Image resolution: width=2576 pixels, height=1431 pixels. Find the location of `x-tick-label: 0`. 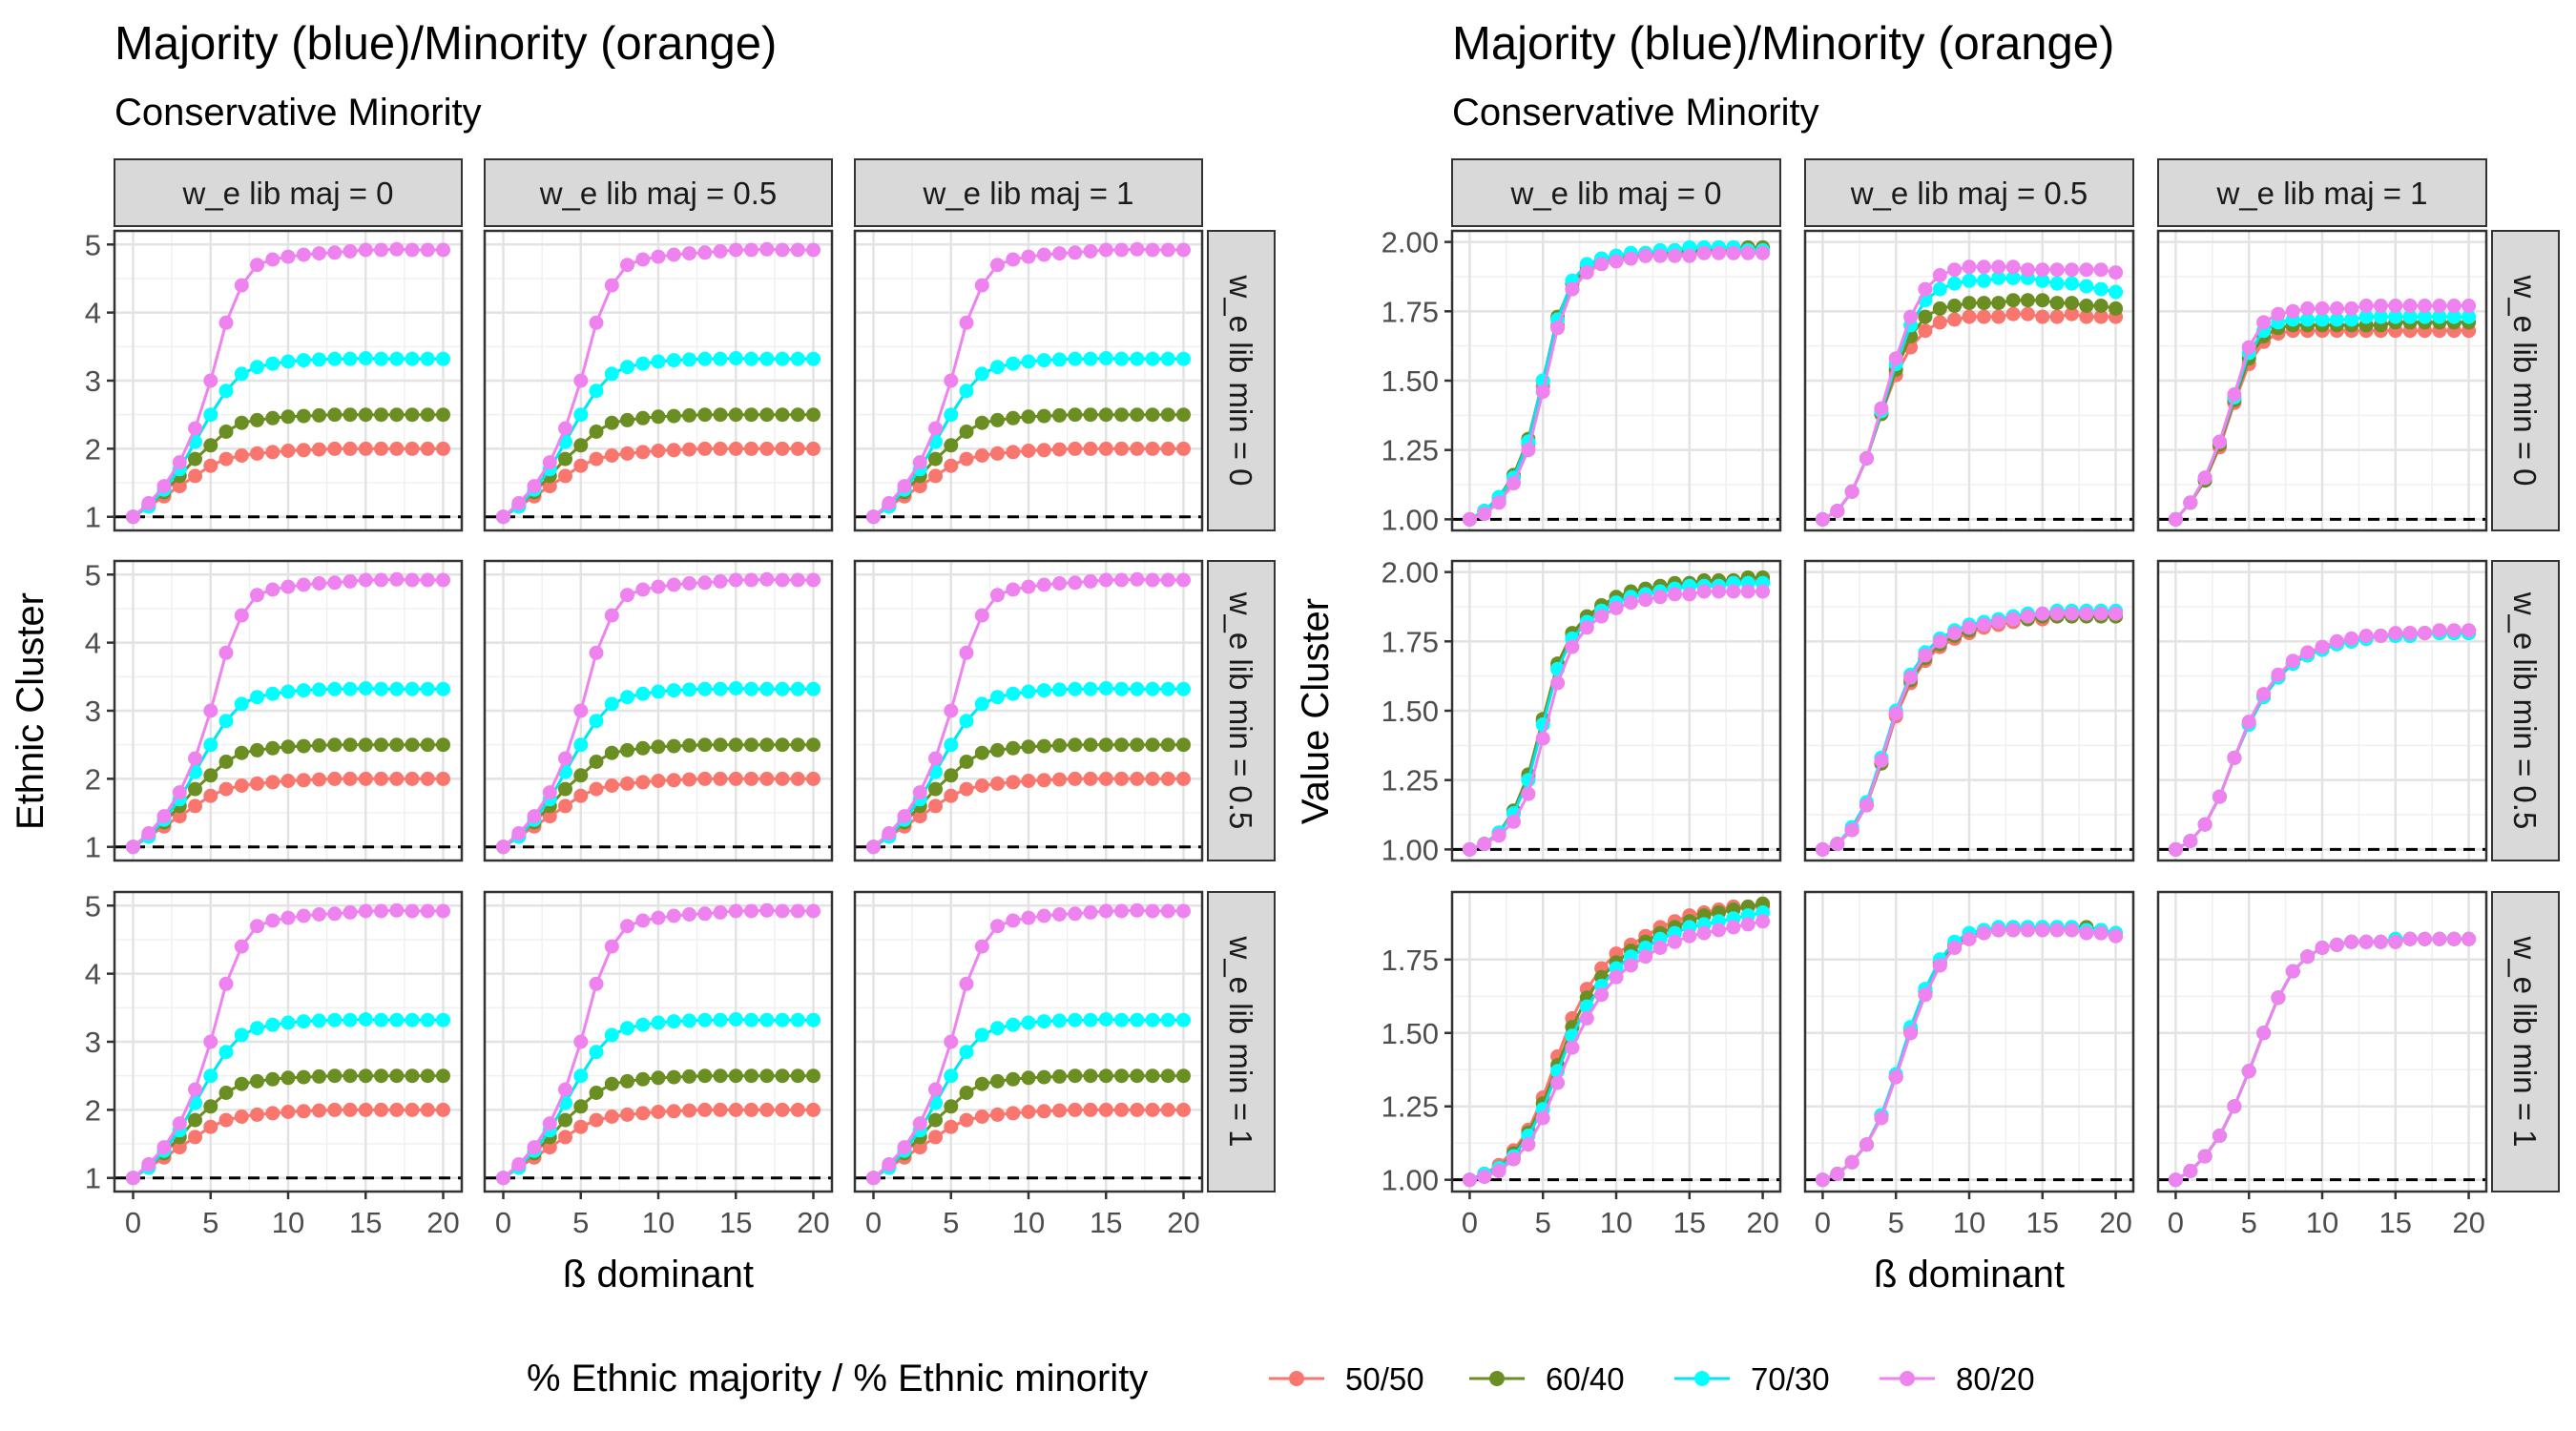

x-tick-label: 0 is located at coordinates (873, 1223).